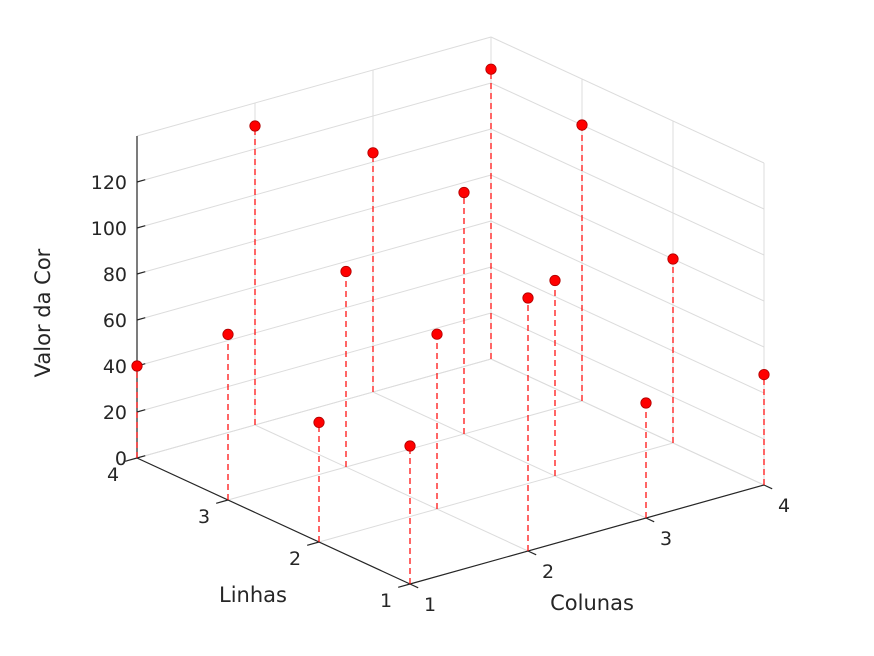  I want to click on z-tick-label: 80, so click(115, 275).